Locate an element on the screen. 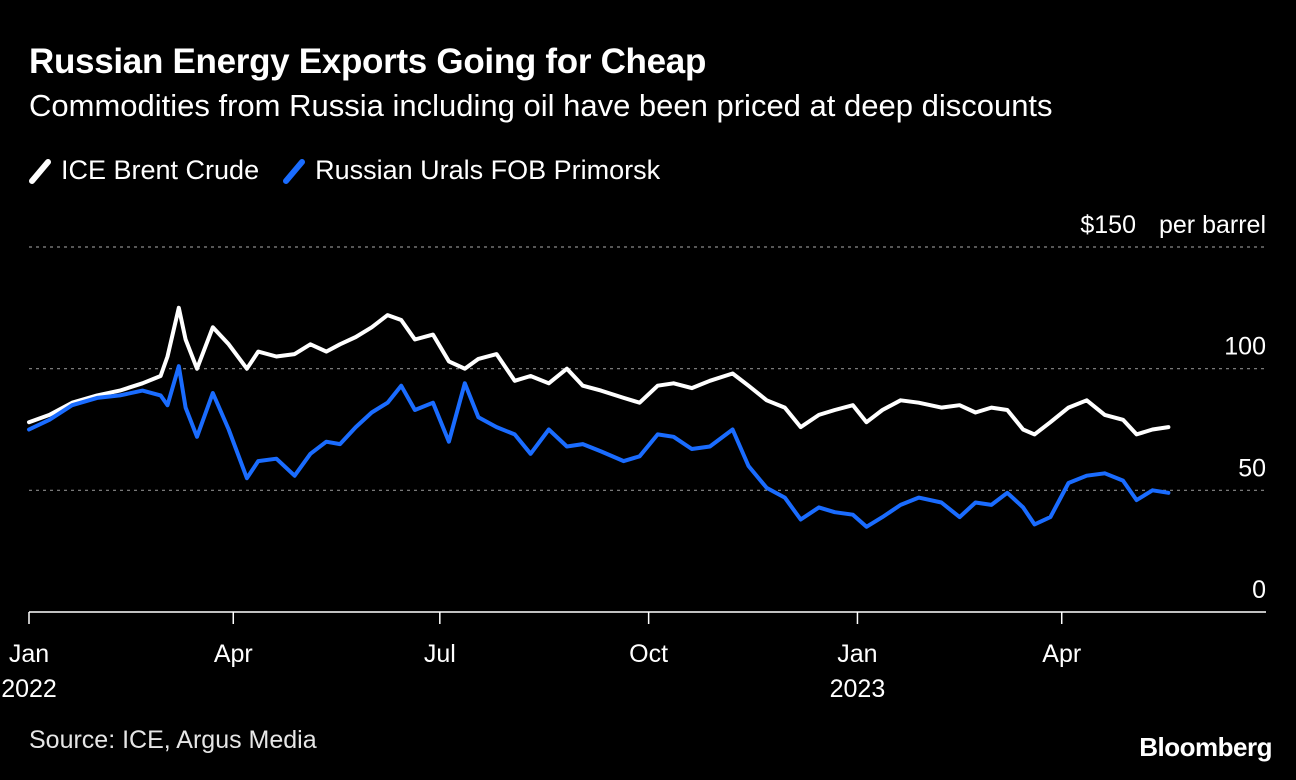 Image resolution: width=1296 pixels, height=780 pixels. series-line-brent is located at coordinates (599, 371).